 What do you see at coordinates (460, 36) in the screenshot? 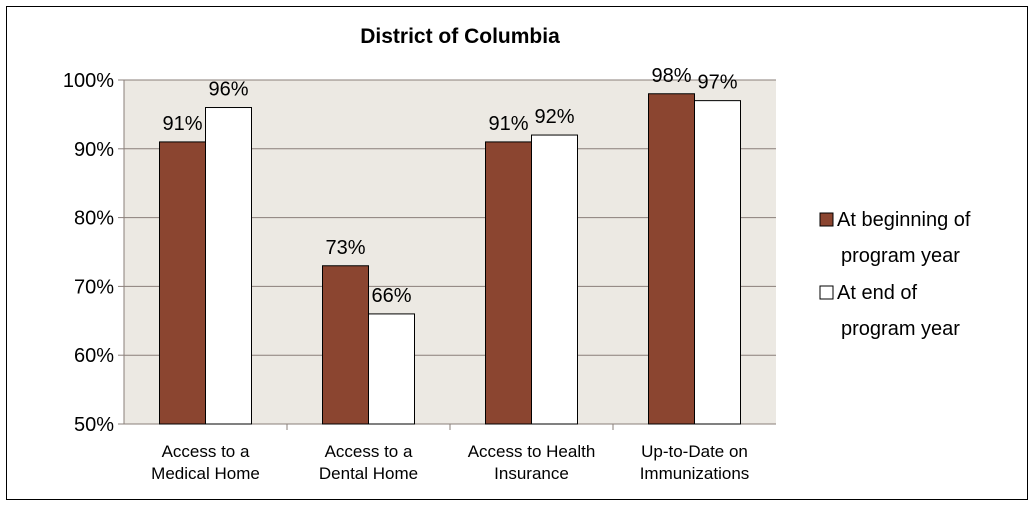
I see `chart-title: District of Columbia` at bounding box center [460, 36].